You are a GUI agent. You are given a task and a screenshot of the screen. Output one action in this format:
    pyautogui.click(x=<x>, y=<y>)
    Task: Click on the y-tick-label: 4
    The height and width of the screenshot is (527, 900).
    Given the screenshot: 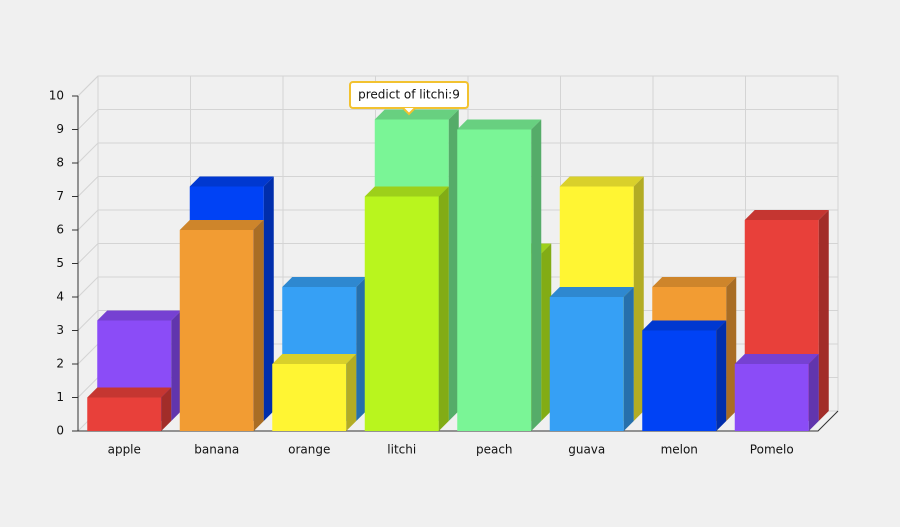 What is the action you would take?
    pyautogui.click(x=60, y=297)
    